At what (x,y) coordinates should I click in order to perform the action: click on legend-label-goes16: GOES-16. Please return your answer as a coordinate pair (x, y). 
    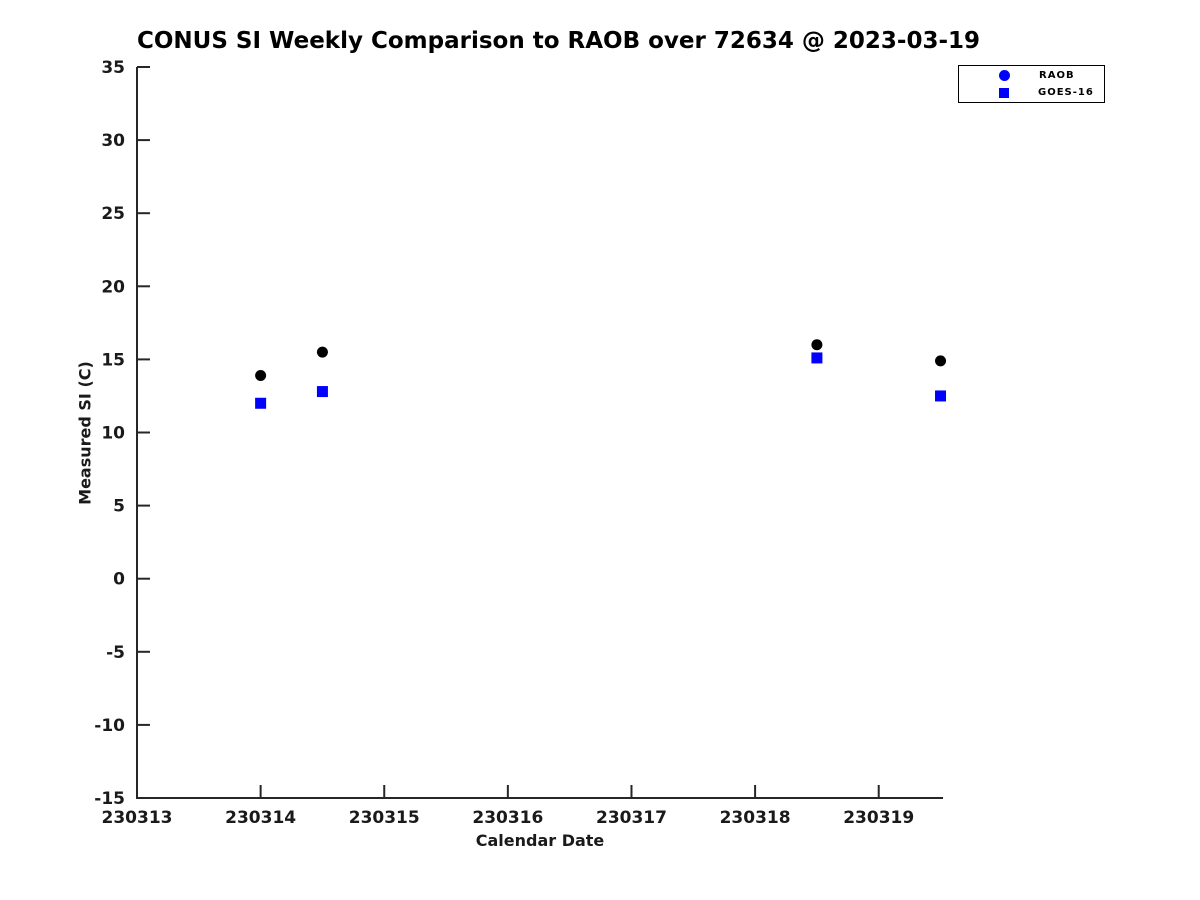
    Looking at the image, I should click on (1066, 92).